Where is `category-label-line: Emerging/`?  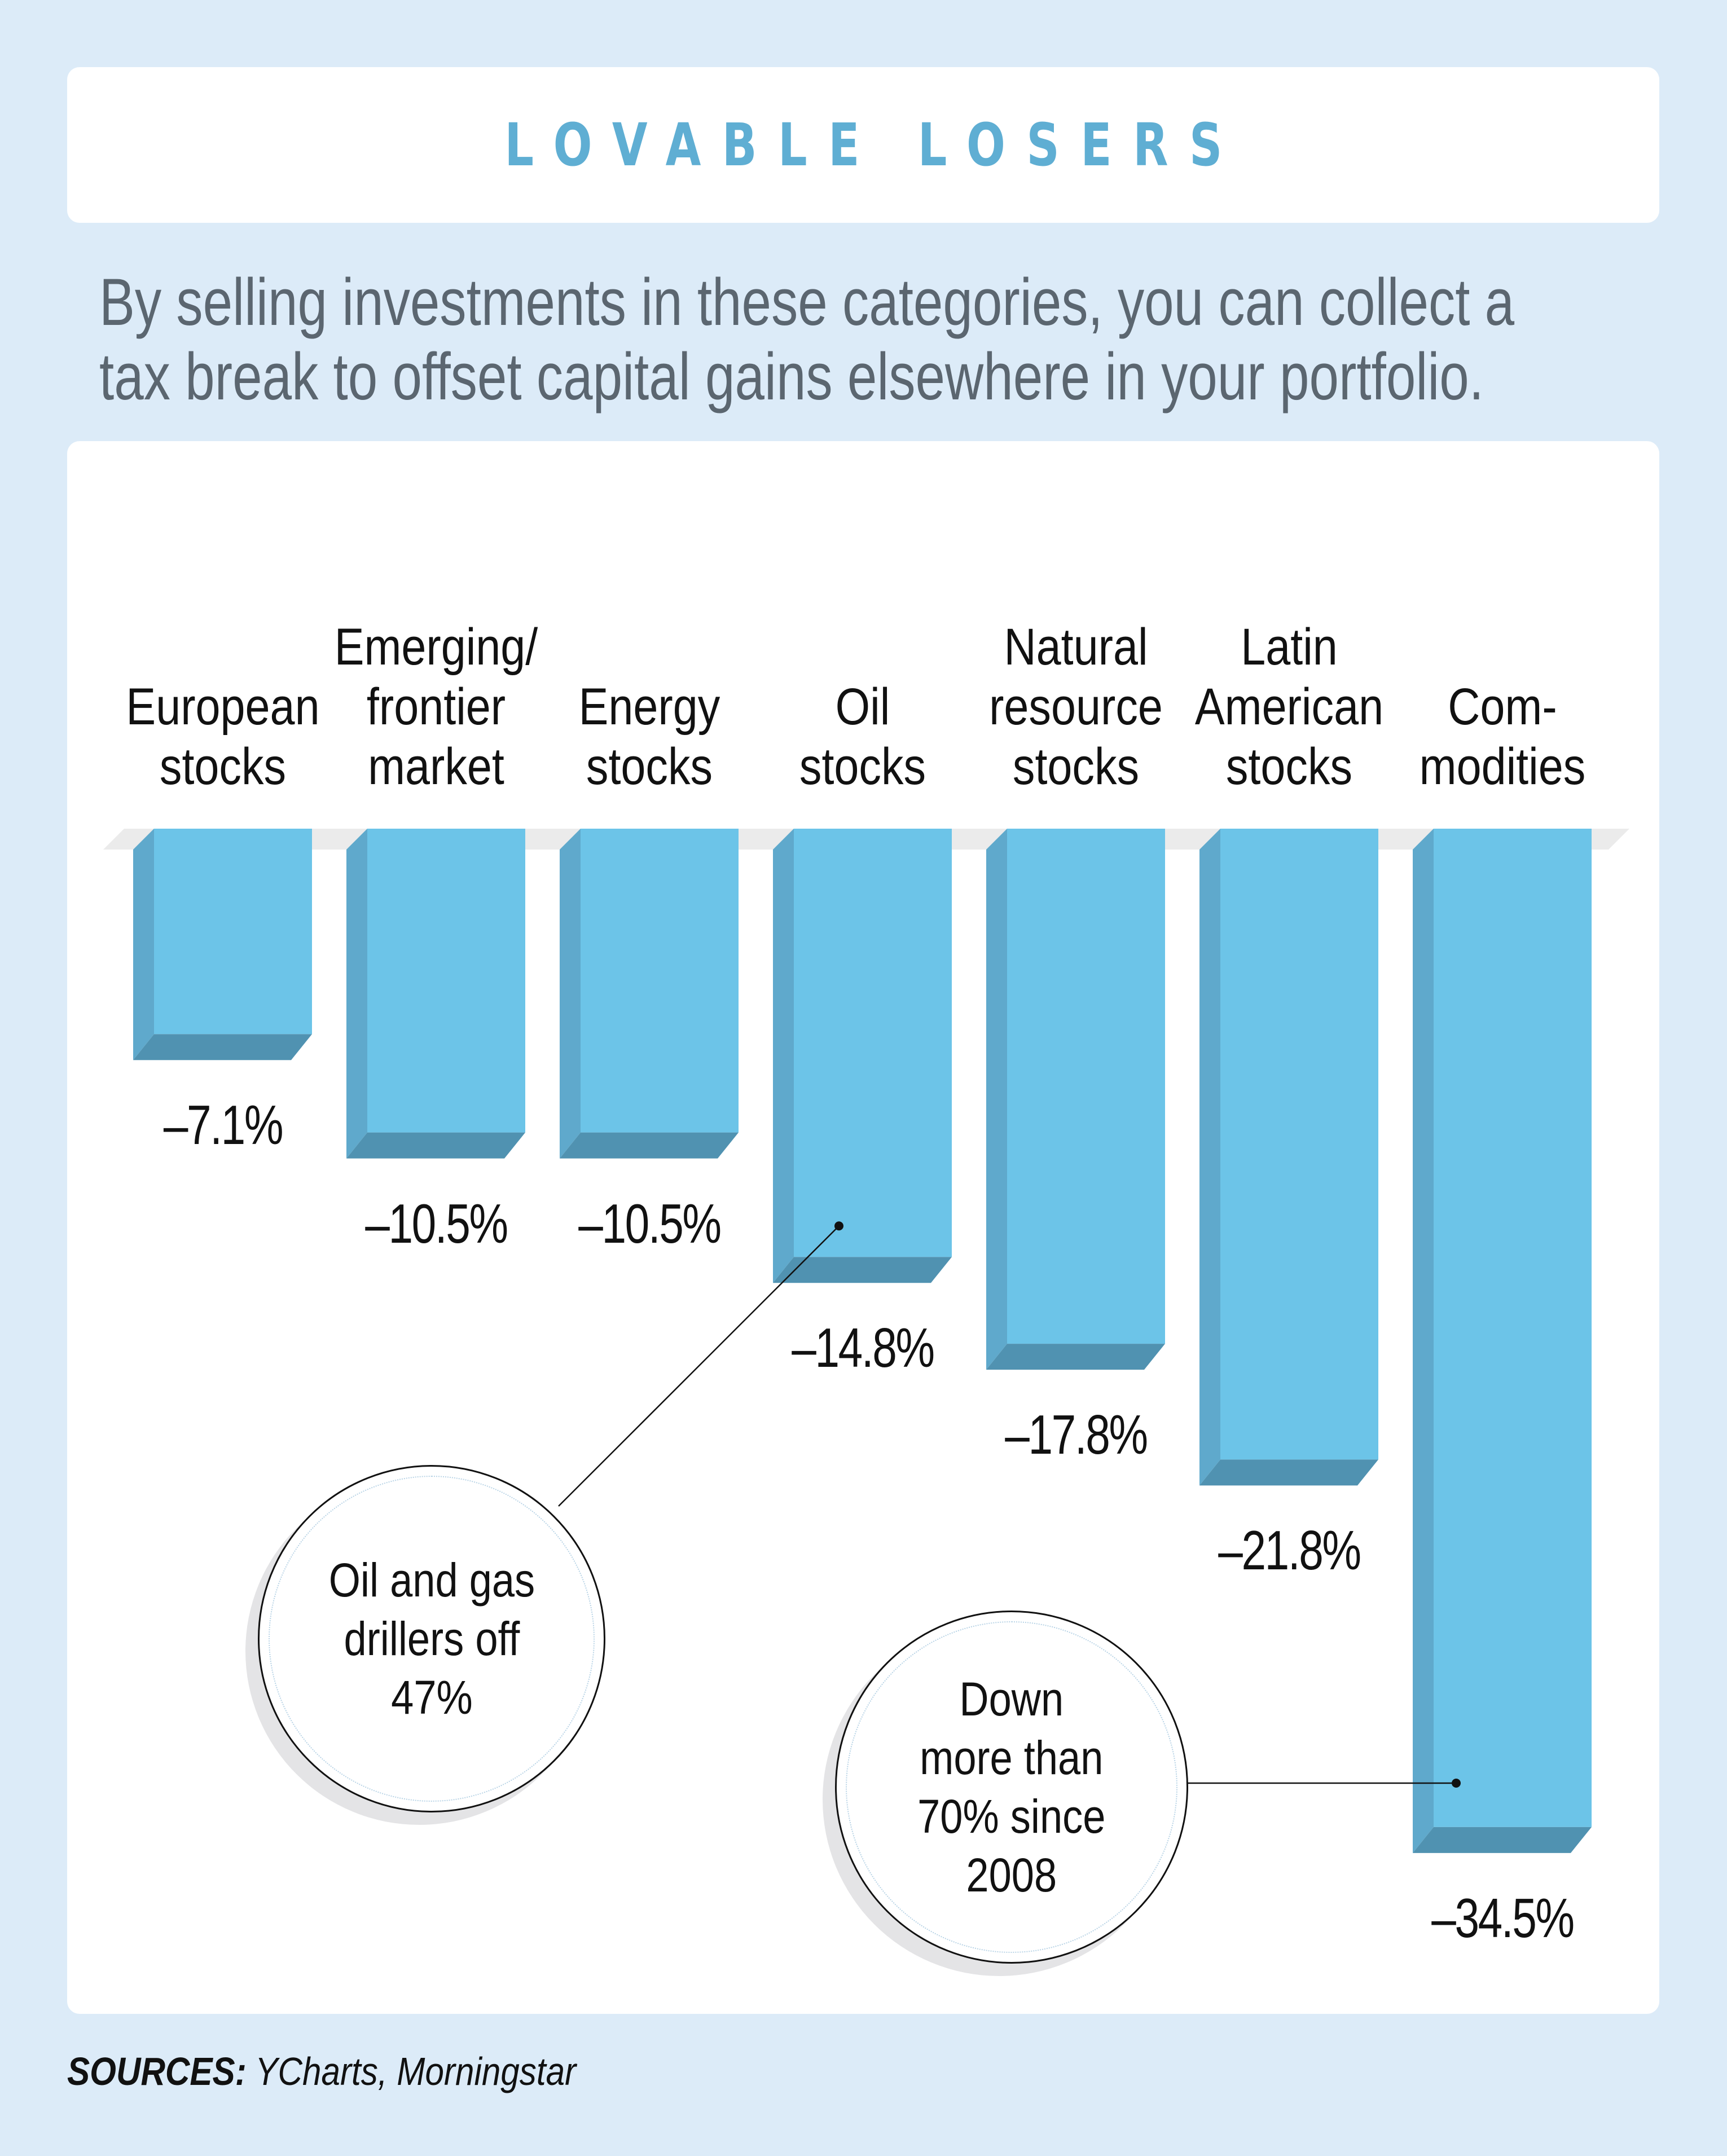
category-label-line: Emerging/ is located at coordinates (436, 647).